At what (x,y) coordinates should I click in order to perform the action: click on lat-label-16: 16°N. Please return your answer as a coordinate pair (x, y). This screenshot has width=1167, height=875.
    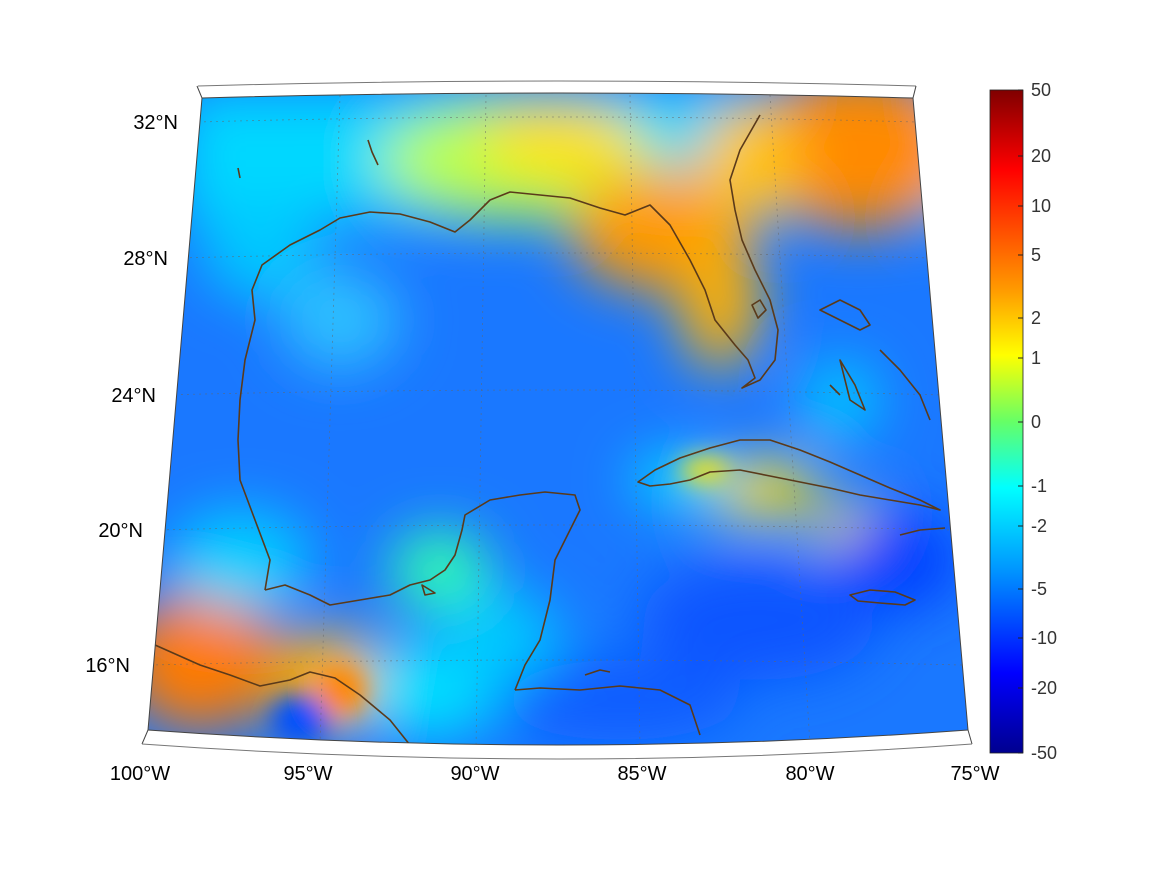
    Looking at the image, I should click on (107, 666).